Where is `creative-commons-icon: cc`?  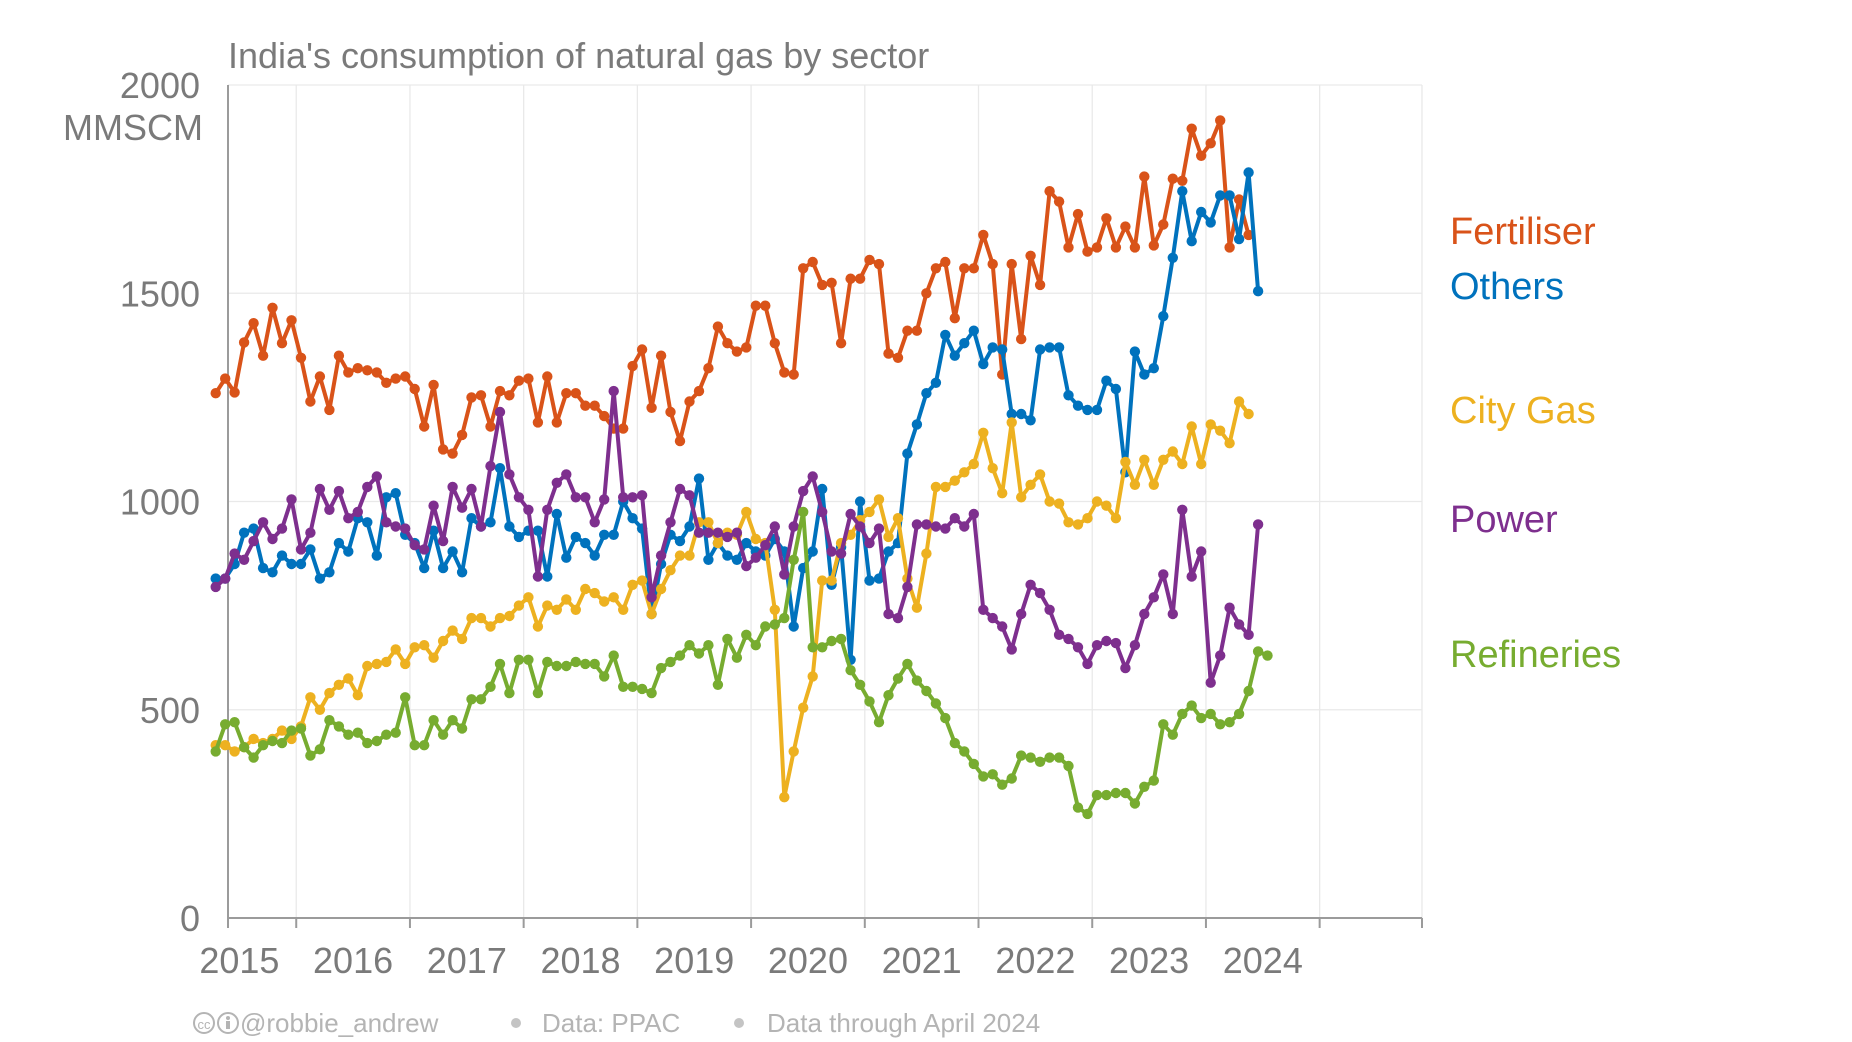
creative-commons-icon: cc is located at coordinates (204, 1023).